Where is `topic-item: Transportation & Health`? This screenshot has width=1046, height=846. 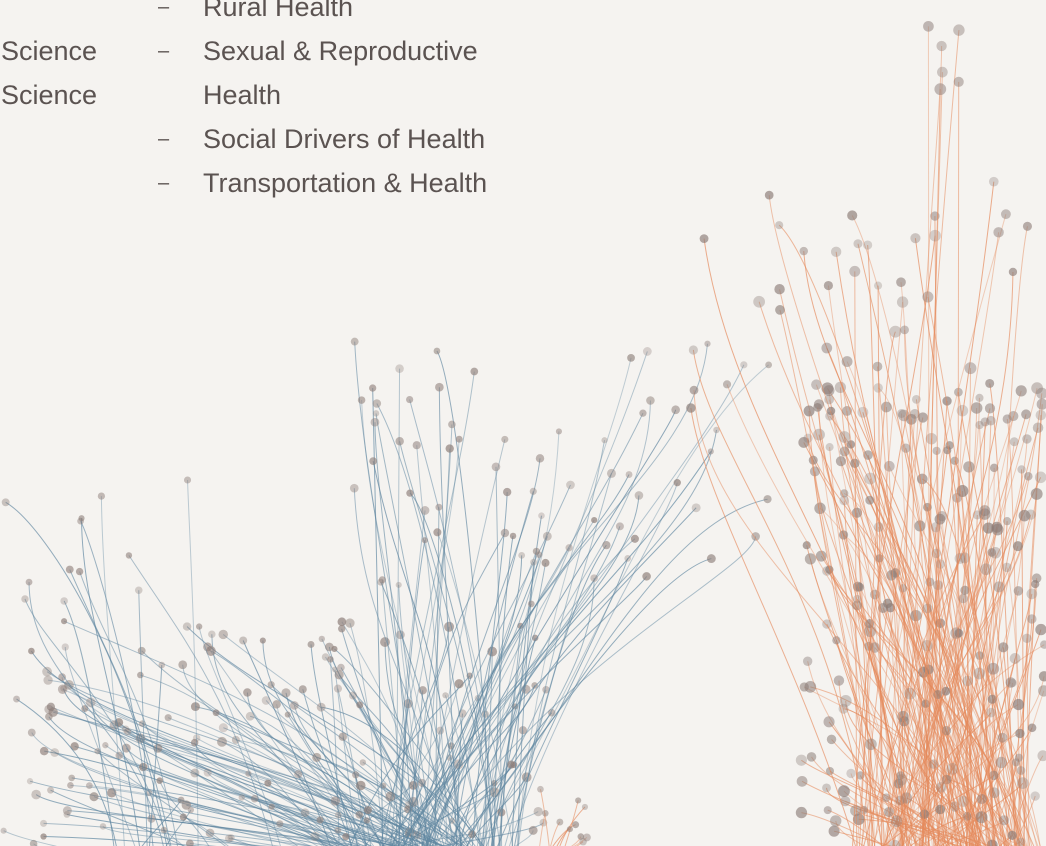
topic-item: Transportation & Health is located at coordinates (353, 183).